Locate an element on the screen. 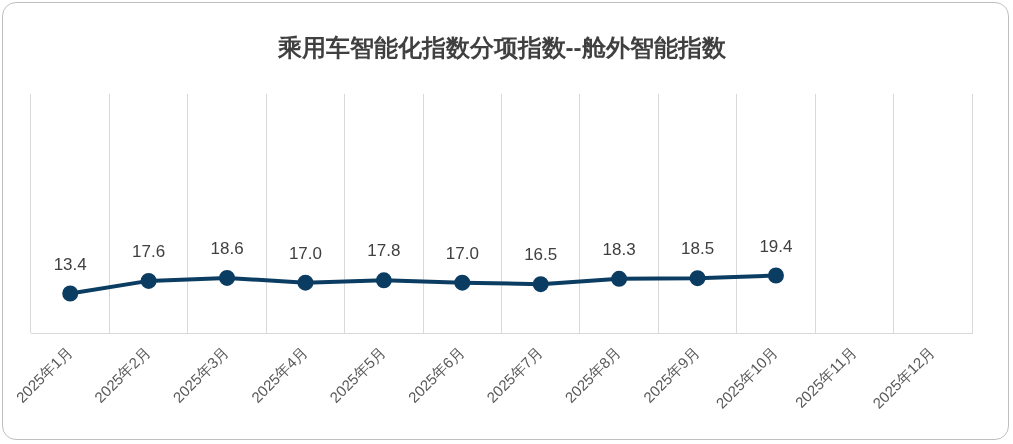 The height and width of the screenshot is (444, 1013). data-label: 18.6 is located at coordinates (227, 249).